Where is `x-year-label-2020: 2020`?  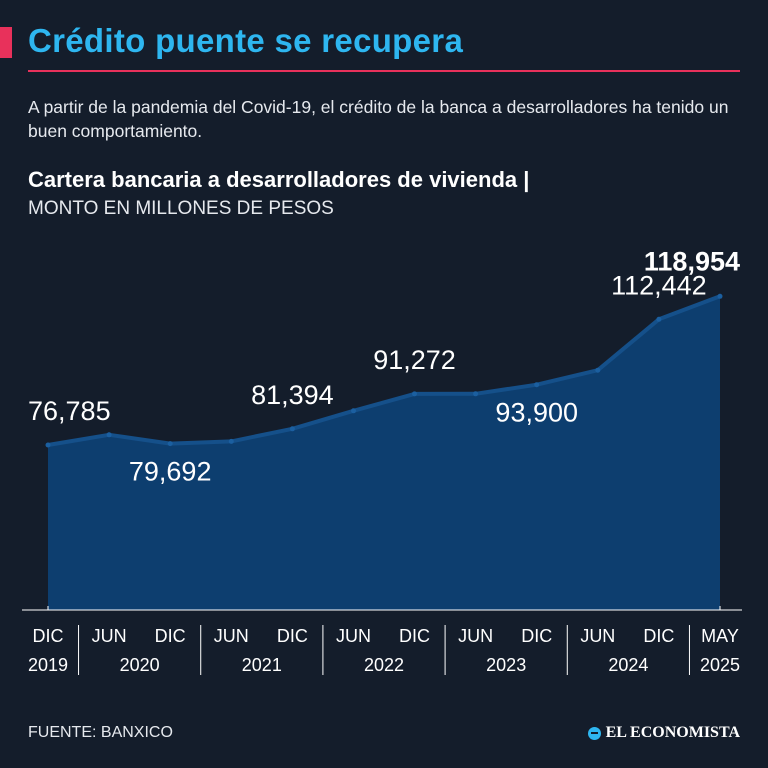 x-year-label-2020: 2020 is located at coordinates (140, 665).